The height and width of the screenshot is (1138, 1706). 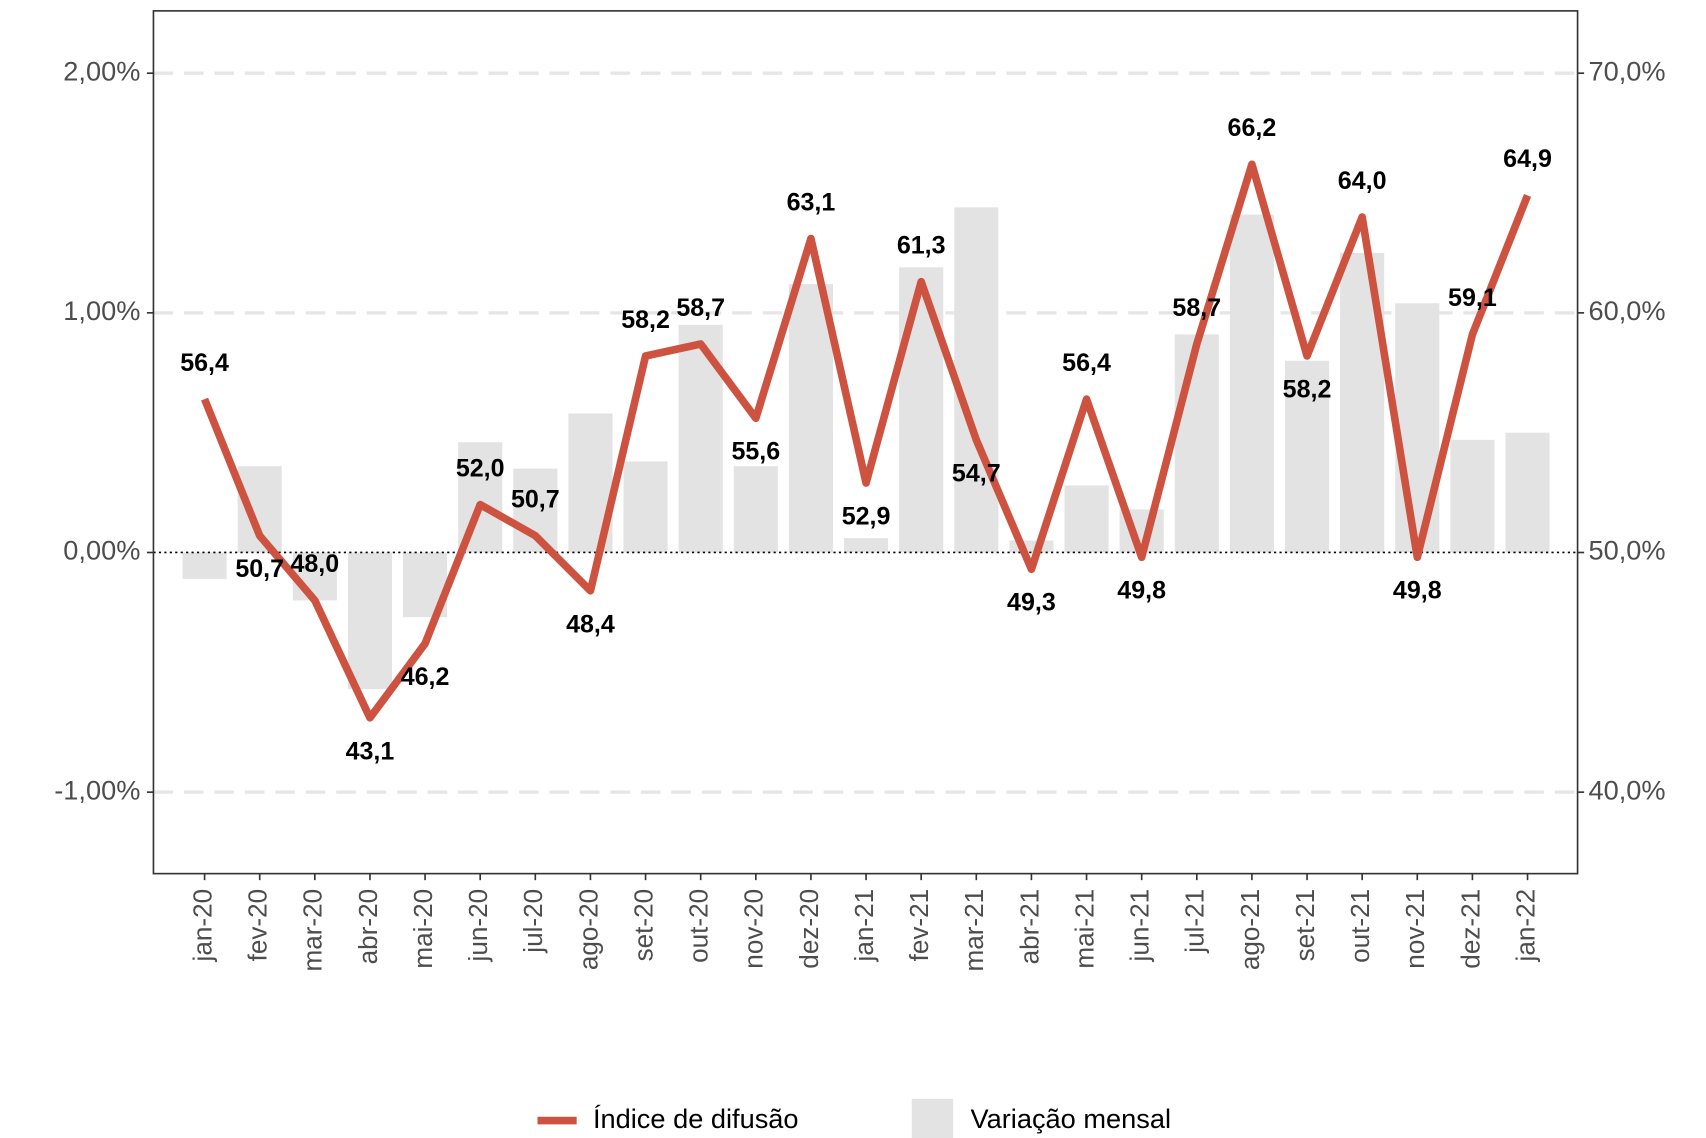 What do you see at coordinates (590, 624) in the screenshot?
I see `value-label: 48,4` at bounding box center [590, 624].